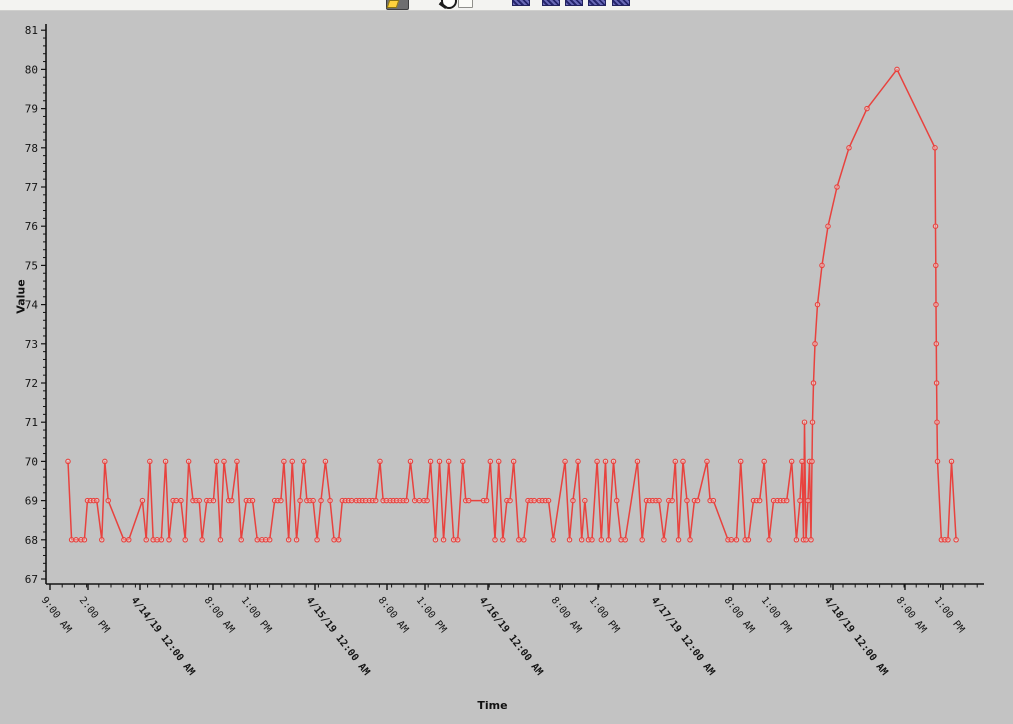  I want to click on svg-text: 74, so click(32, 305).